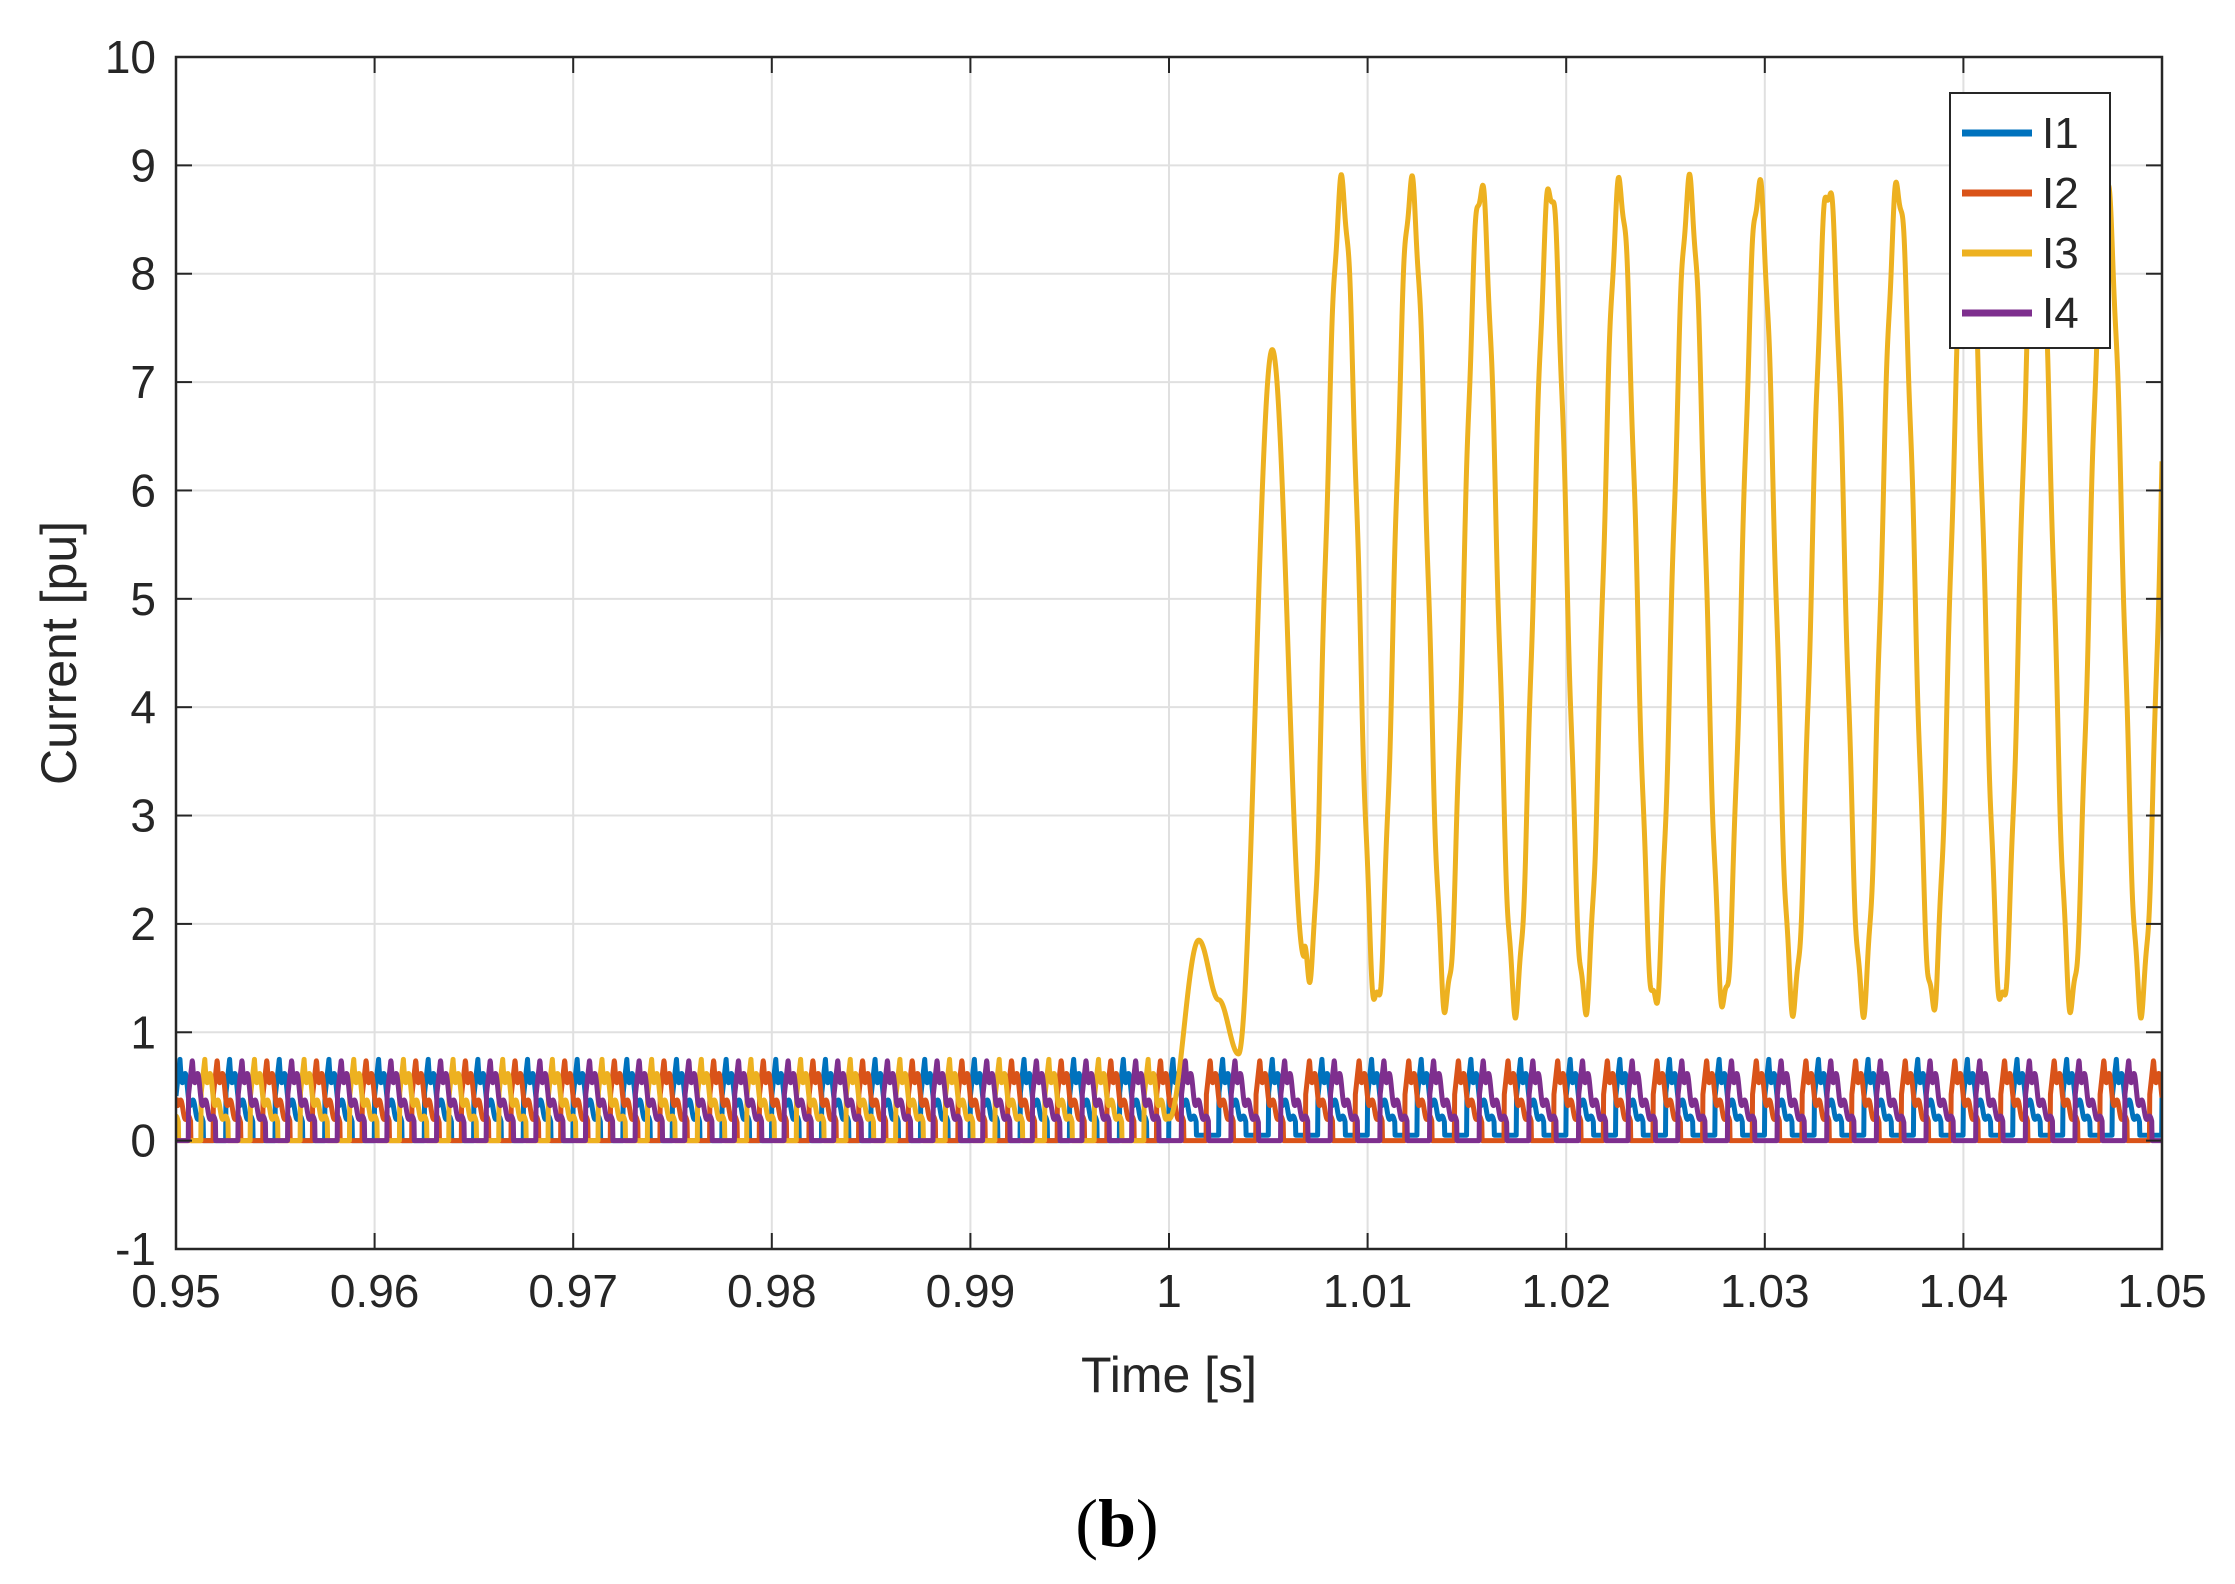 The image size is (2235, 1584). Describe the element at coordinates (1368, 1291) in the screenshot. I see `x-tick-label: 1.01` at that location.